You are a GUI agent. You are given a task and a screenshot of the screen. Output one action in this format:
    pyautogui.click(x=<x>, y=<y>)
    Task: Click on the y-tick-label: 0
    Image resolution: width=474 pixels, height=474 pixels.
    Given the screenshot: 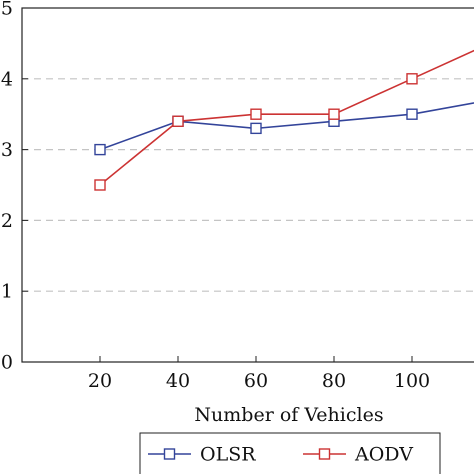 What is the action you would take?
    pyautogui.click(x=7, y=363)
    